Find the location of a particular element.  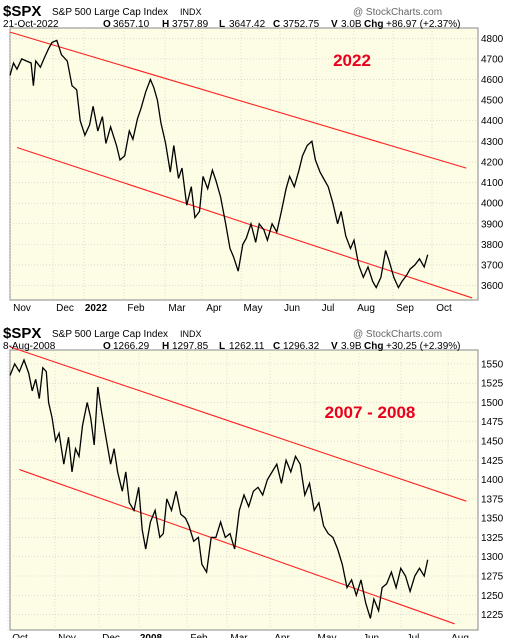

chart-2022-y-tick-label: 4400 is located at coordinates (492, 121).